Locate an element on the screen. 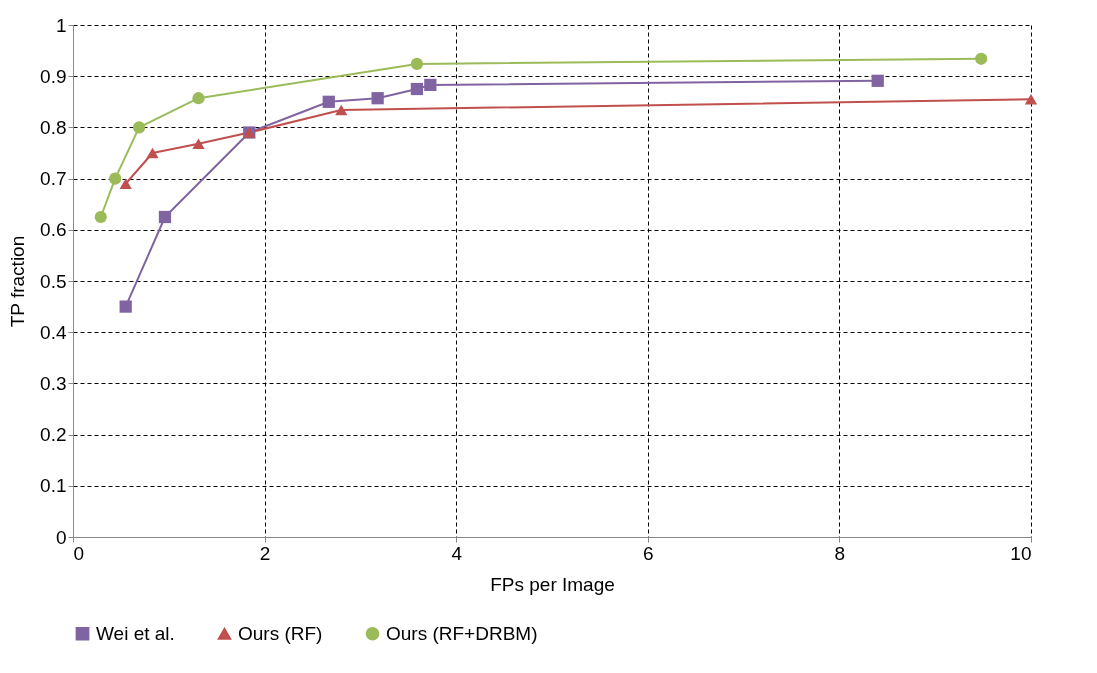 Image resolution: width=1097 pixels, height=673 pixels. y-tick-label: 0.2 is located at coordinates (53, 435).